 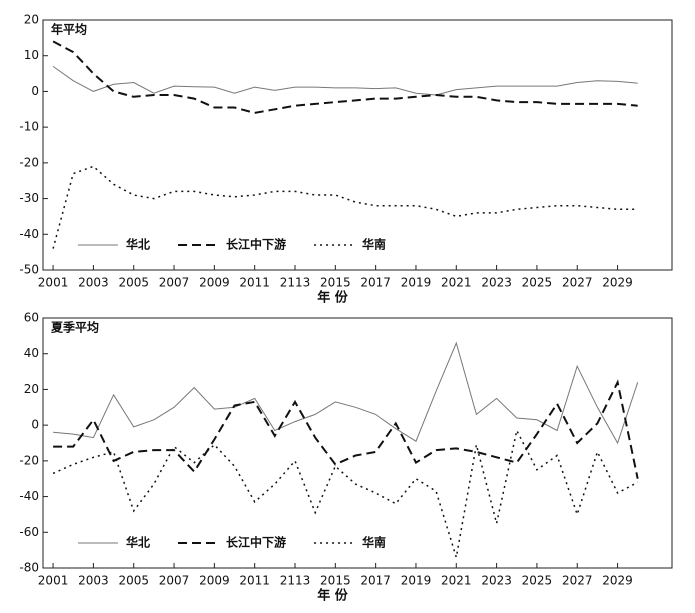 What do you see at coordinates (31, 318) in the screenshot?
I see `y-tick-label: 60` at bounding box center [31, 318].